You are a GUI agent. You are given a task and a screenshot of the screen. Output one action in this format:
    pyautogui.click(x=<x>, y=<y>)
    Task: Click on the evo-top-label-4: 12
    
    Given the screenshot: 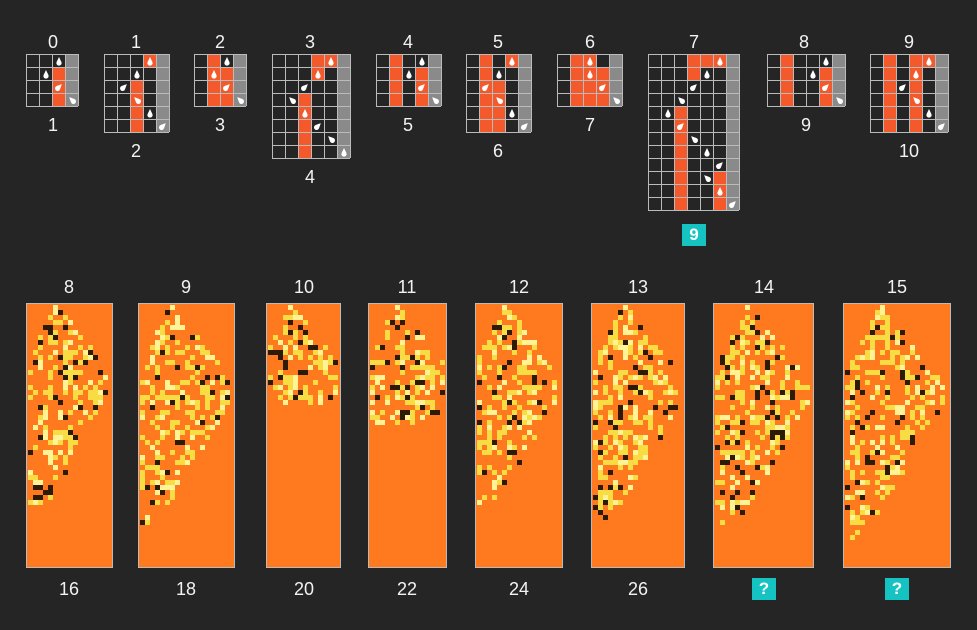 What is the action you would take?
    pyautogui.click(x=519, y=287)
    